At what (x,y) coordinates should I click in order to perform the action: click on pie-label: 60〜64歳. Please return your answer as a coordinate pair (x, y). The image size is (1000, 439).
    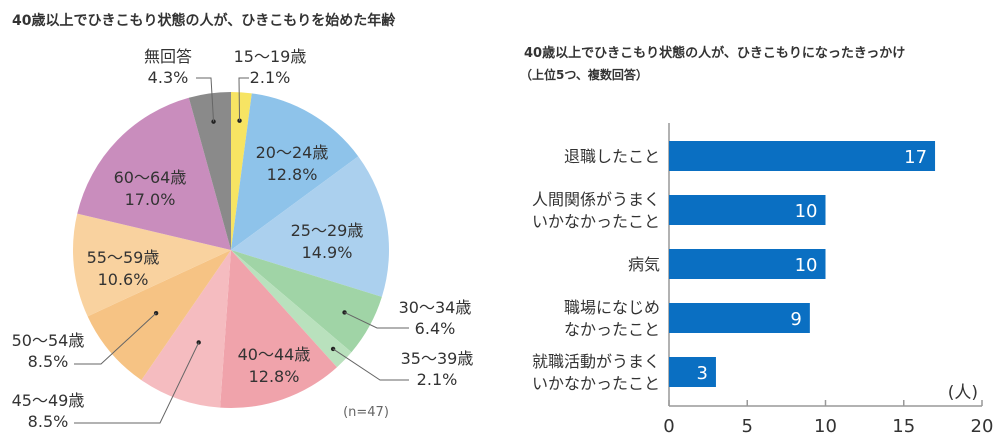
    Looking at the image, I should click on (150, 177).